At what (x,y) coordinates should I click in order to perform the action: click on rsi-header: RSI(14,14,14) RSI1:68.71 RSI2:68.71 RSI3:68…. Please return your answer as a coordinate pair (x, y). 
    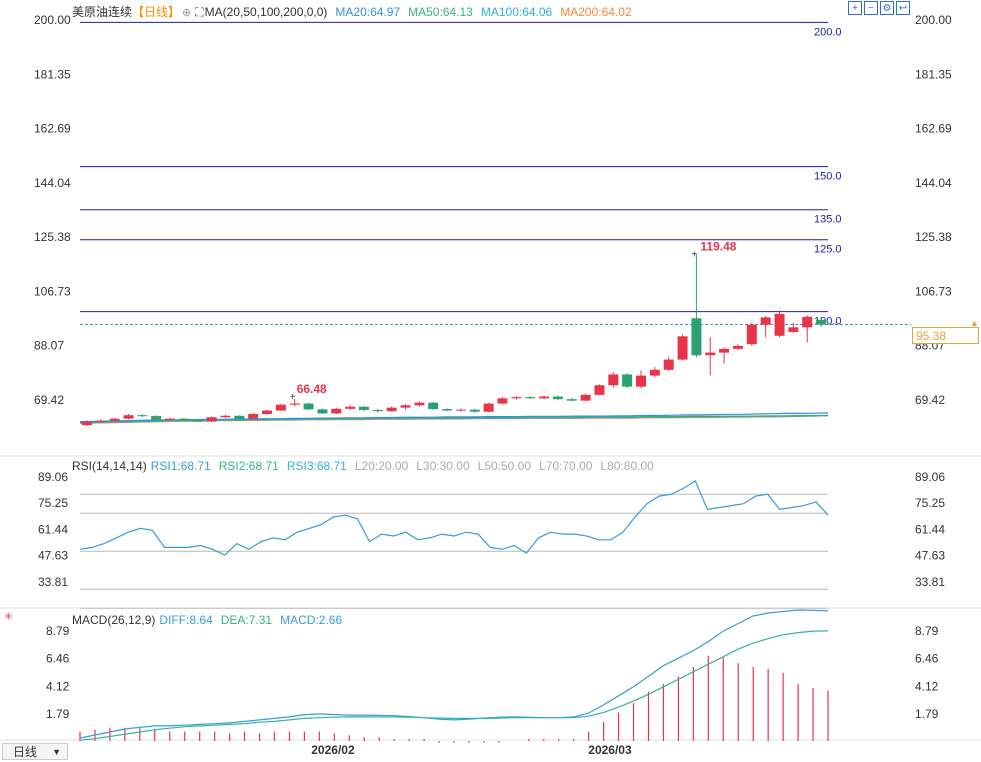
    Looking at the image, I should click on (367, 466).